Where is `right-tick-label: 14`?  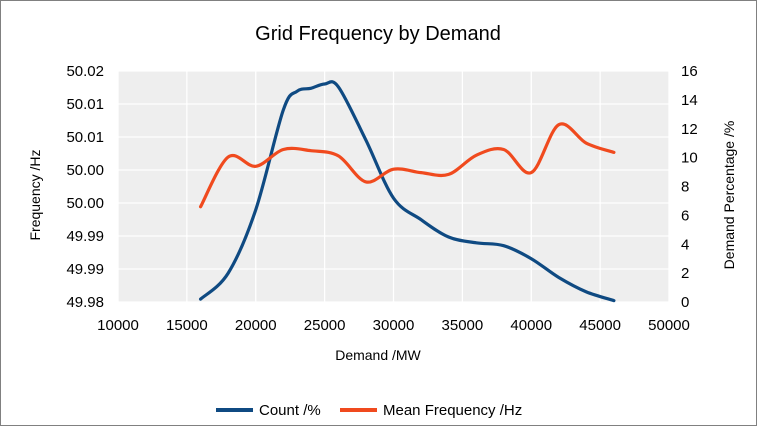
right-tick-label: 14 is located at coordinates (689, 100).